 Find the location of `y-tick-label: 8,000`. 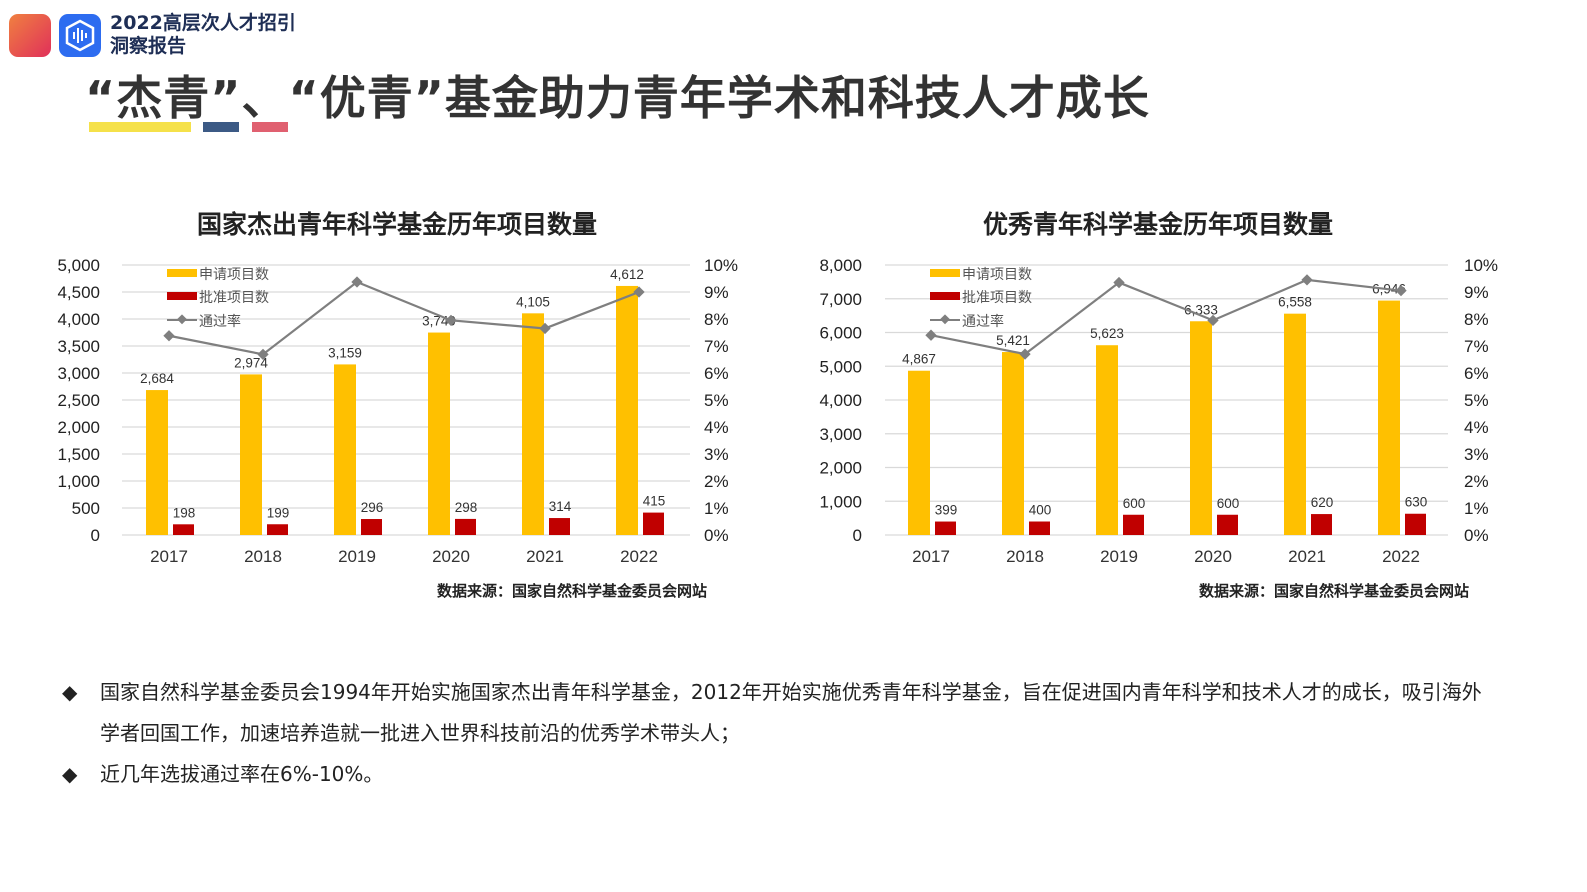

y-tick-label: 8,000 is located at coordinates (840, 265).